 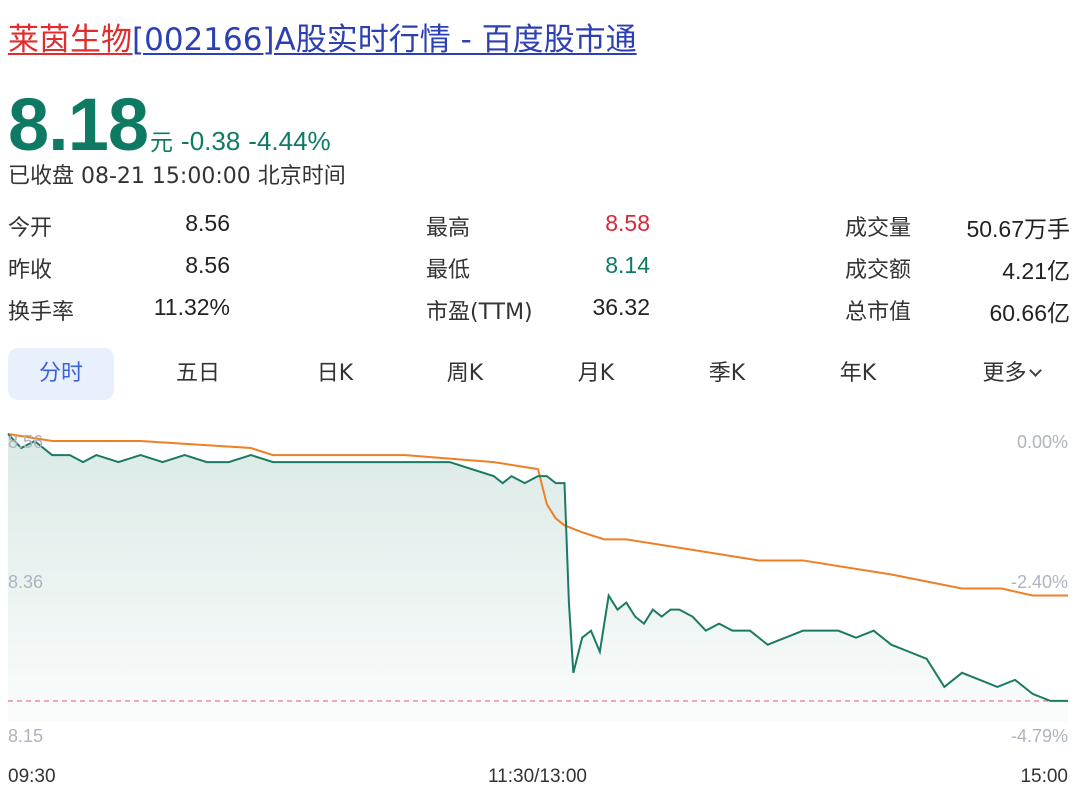 I want to click on stat-label: 最高, so click(x=448, y=228).